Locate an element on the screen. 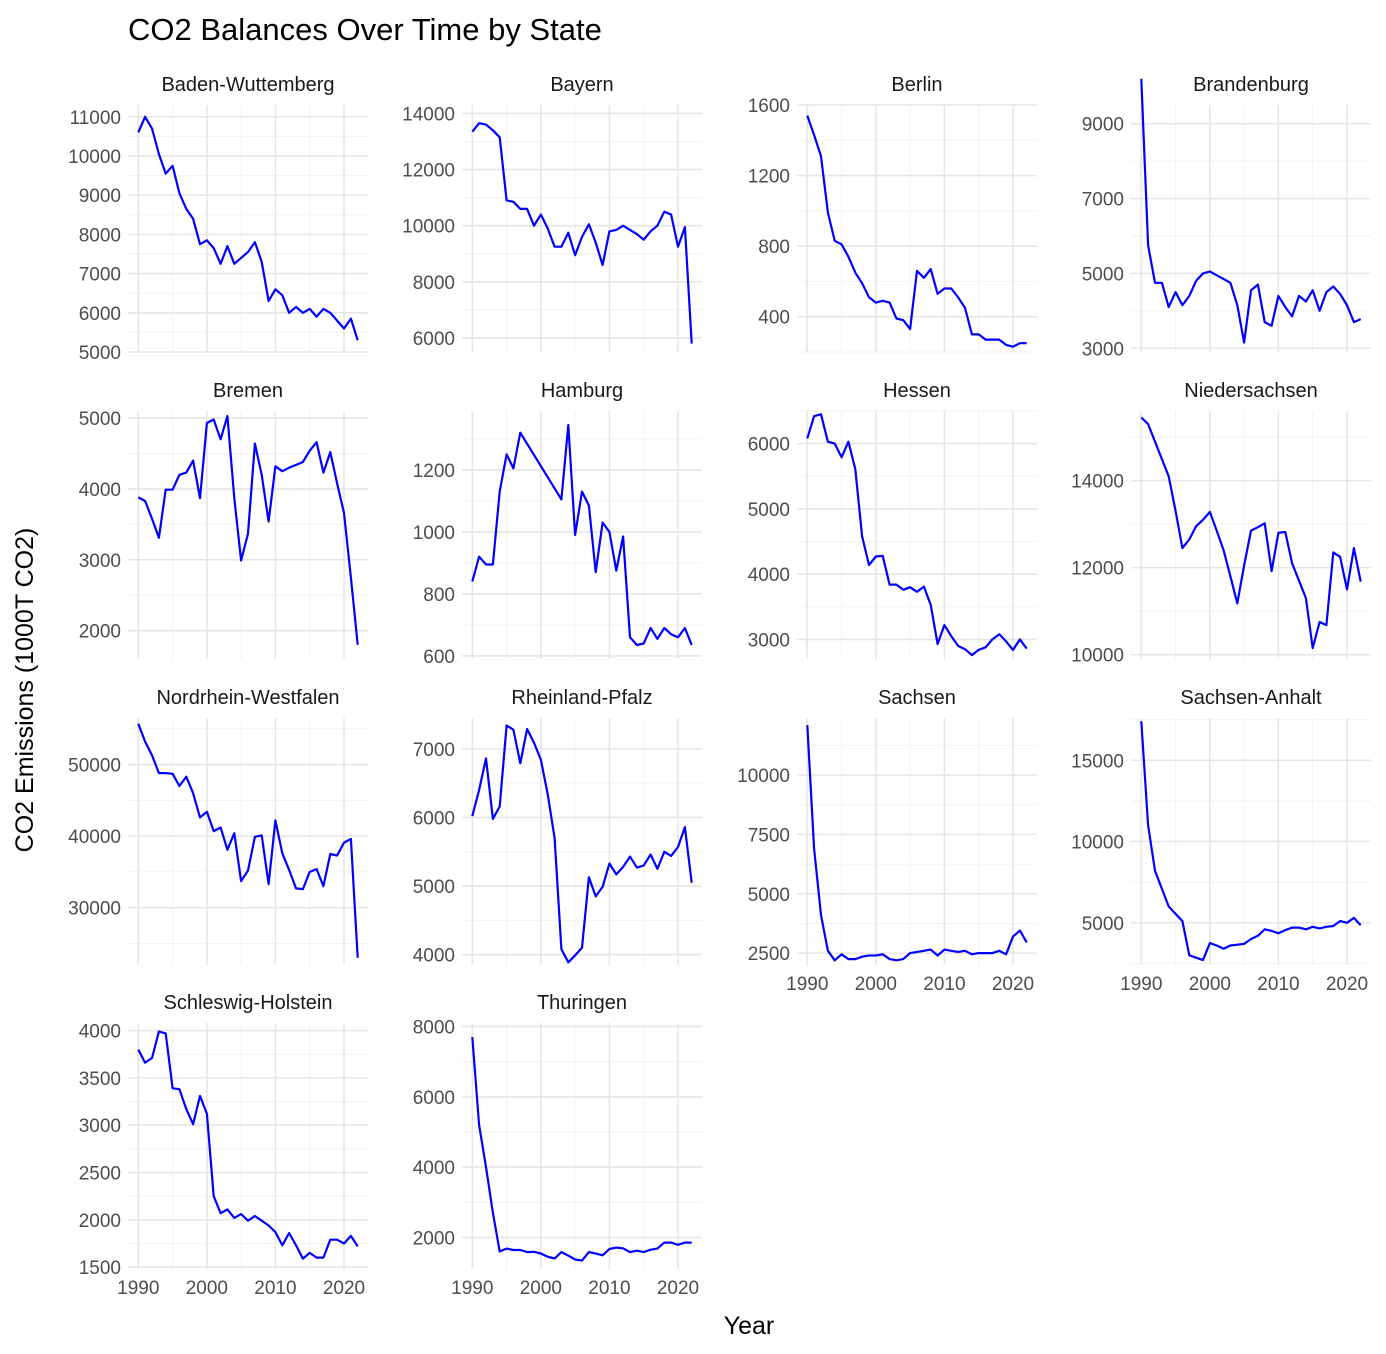 The image size is (1386, 1354). facet-panel: Sachsen 2500 5000 7500 10000 1990 2000 2010 2020 is located at coordinates (887, 841).